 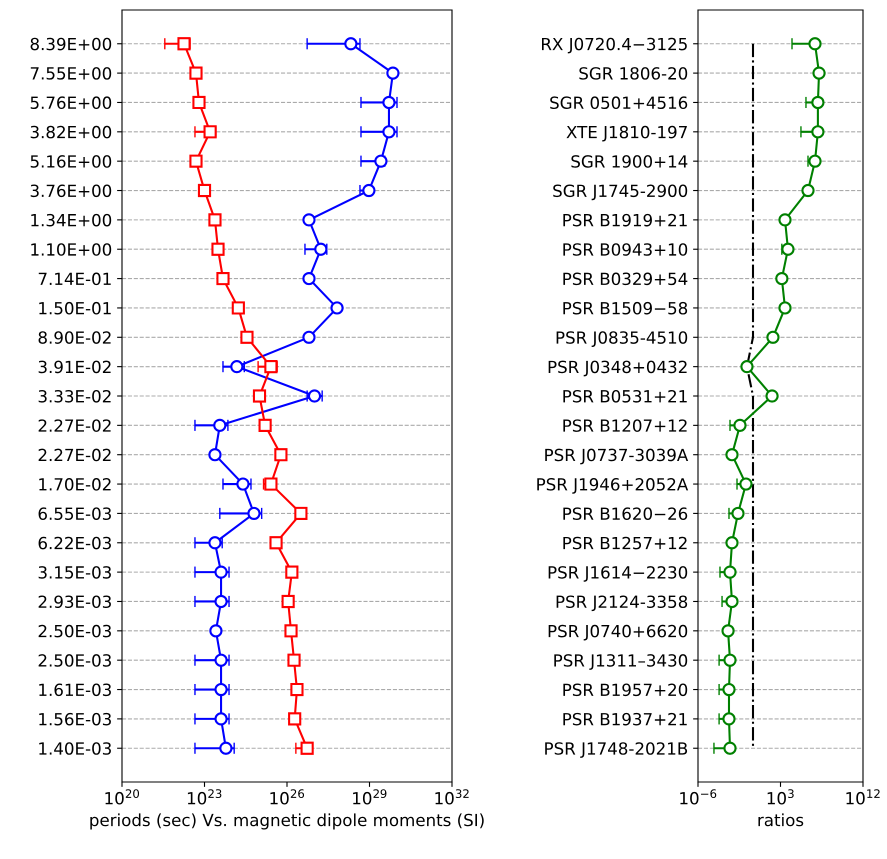 What do you see at coordinates (75, 308) in the screenshot?
I see `y-tick-label: 1.50E-01` at bounding box center [75, 308].